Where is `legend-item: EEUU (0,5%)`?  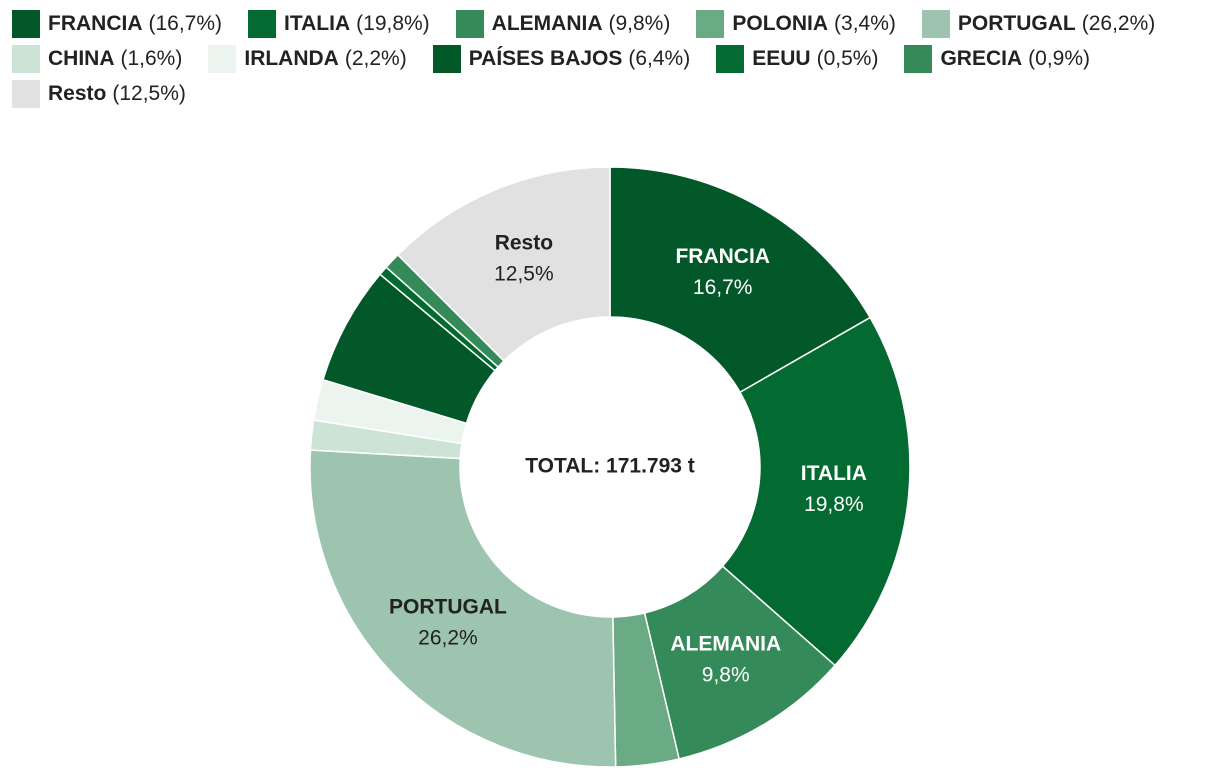
legend-item: EEUU (0,5%) is located at coordinates (797, 59).